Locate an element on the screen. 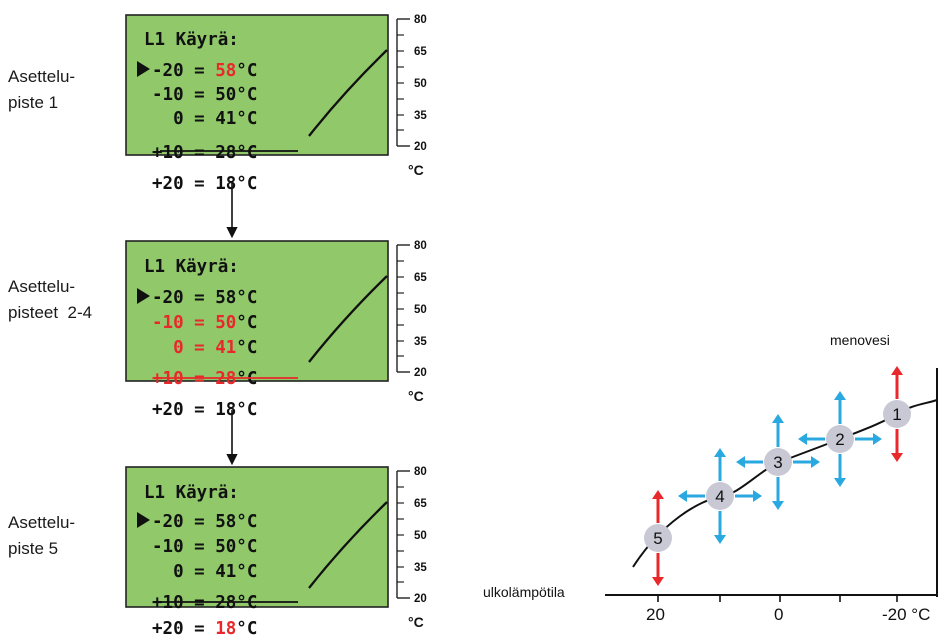  point-label: 1 is located at coordinates (896, 414).